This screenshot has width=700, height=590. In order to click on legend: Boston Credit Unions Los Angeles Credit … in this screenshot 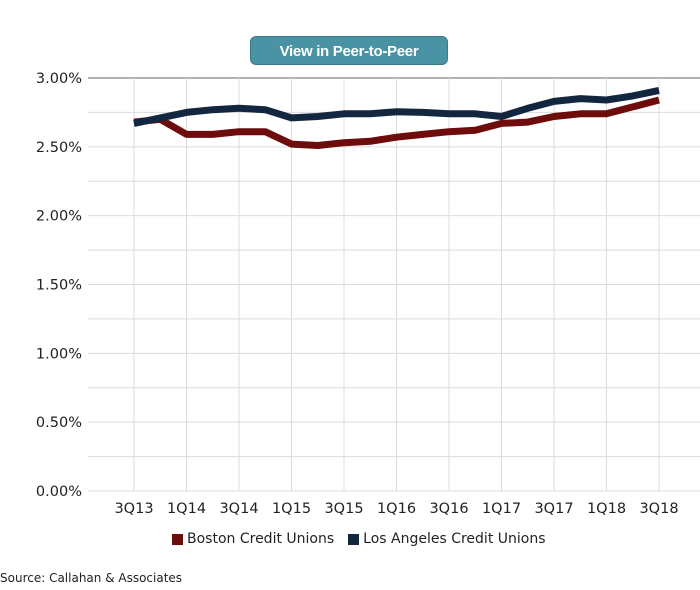, I will do `click(359, 539)`.